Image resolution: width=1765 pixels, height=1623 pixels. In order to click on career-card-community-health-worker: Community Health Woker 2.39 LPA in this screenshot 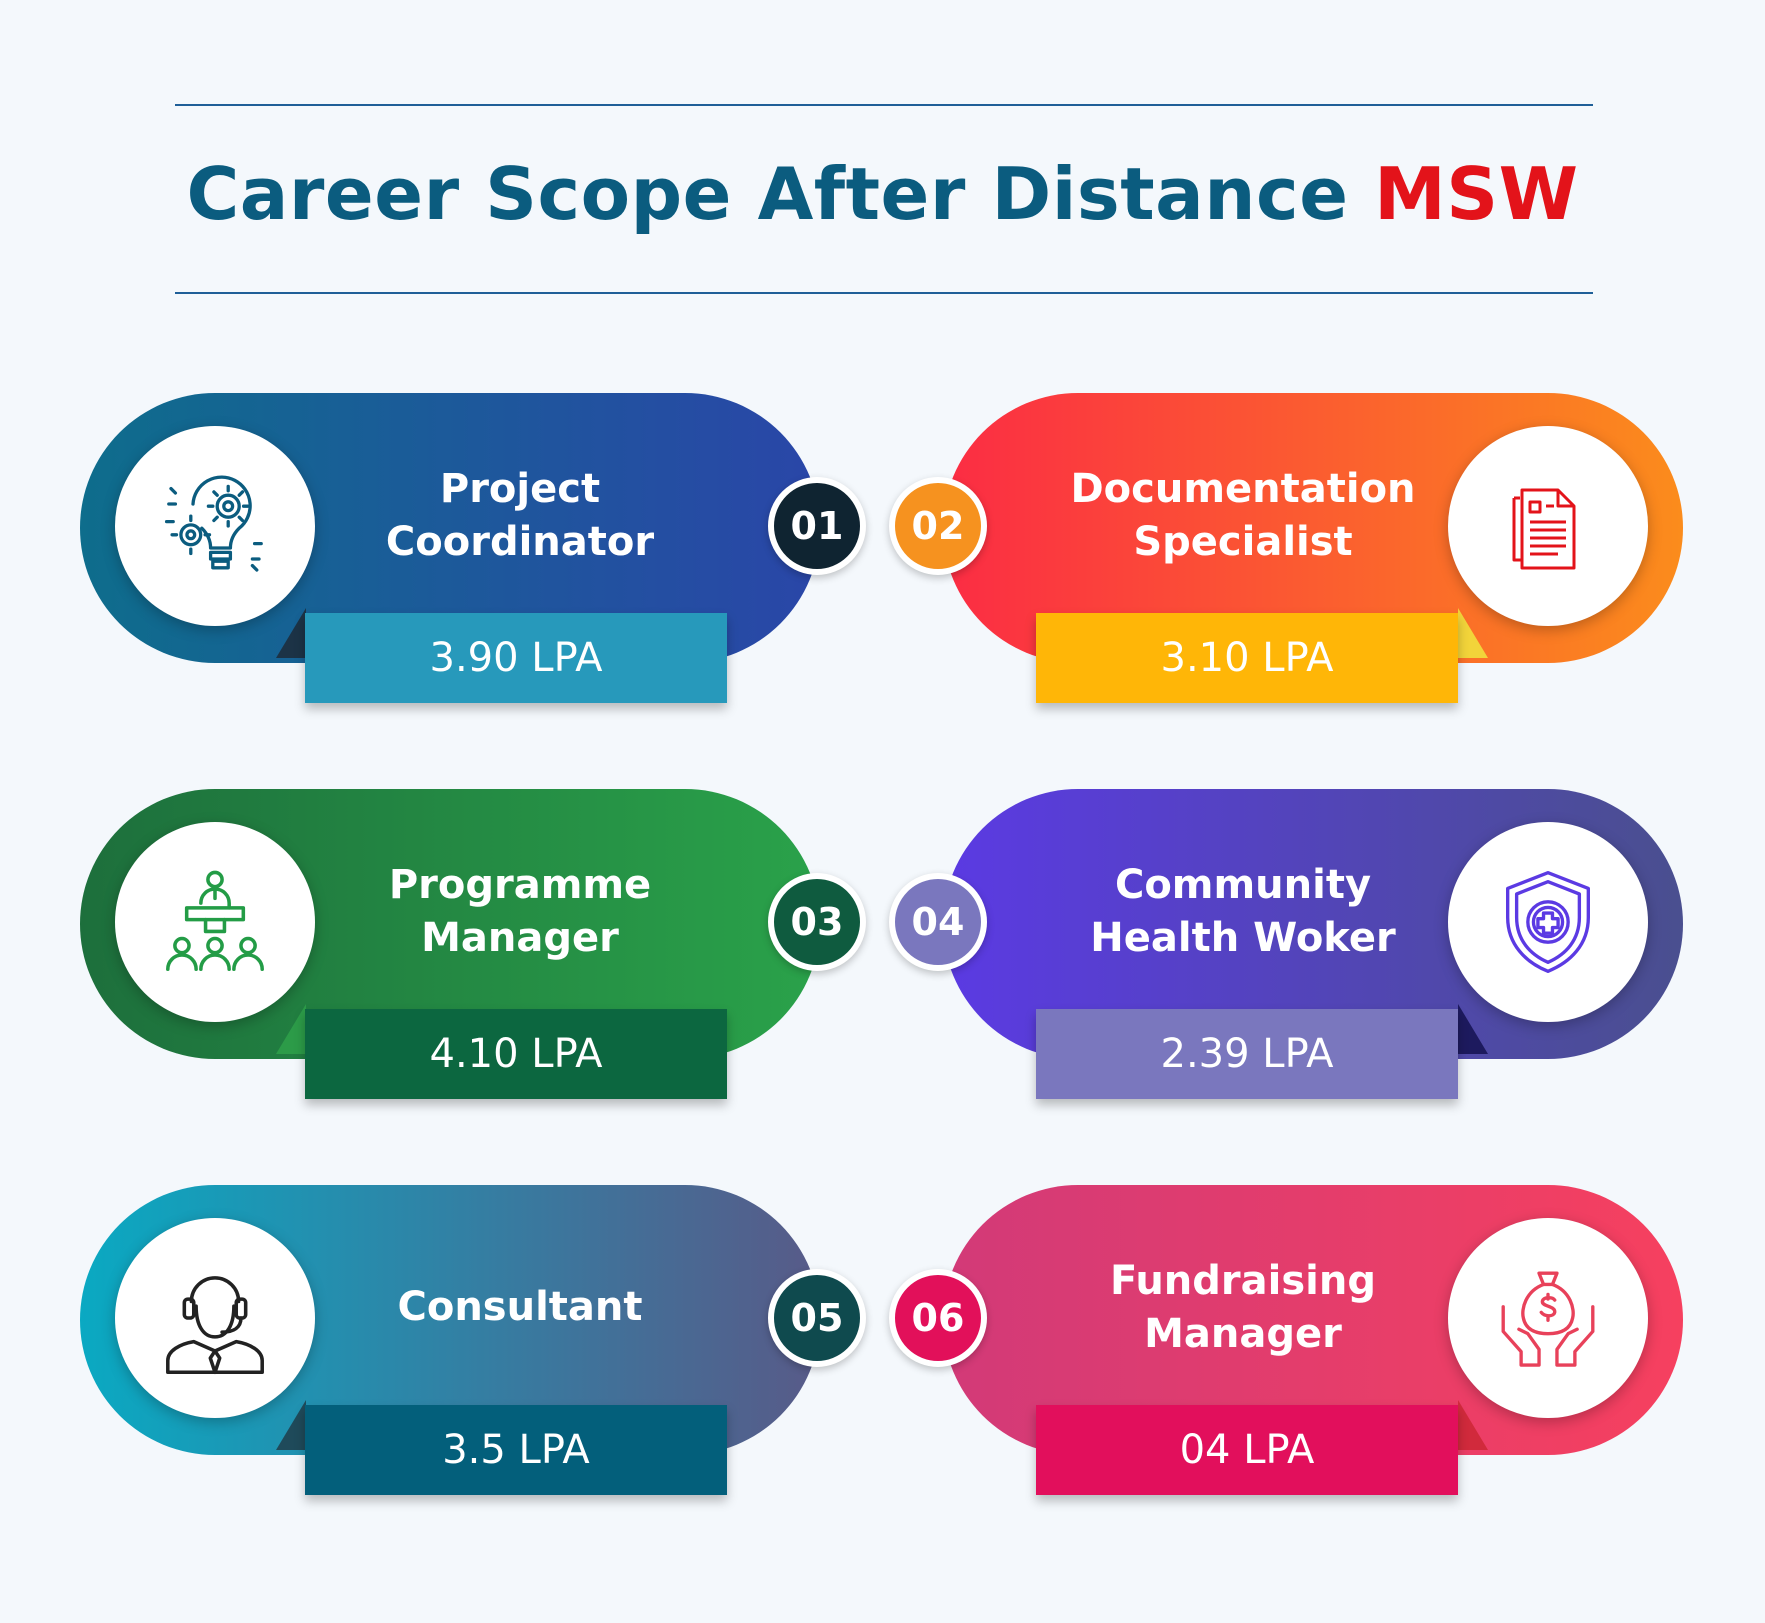, I will do `click(1313, 944)`.